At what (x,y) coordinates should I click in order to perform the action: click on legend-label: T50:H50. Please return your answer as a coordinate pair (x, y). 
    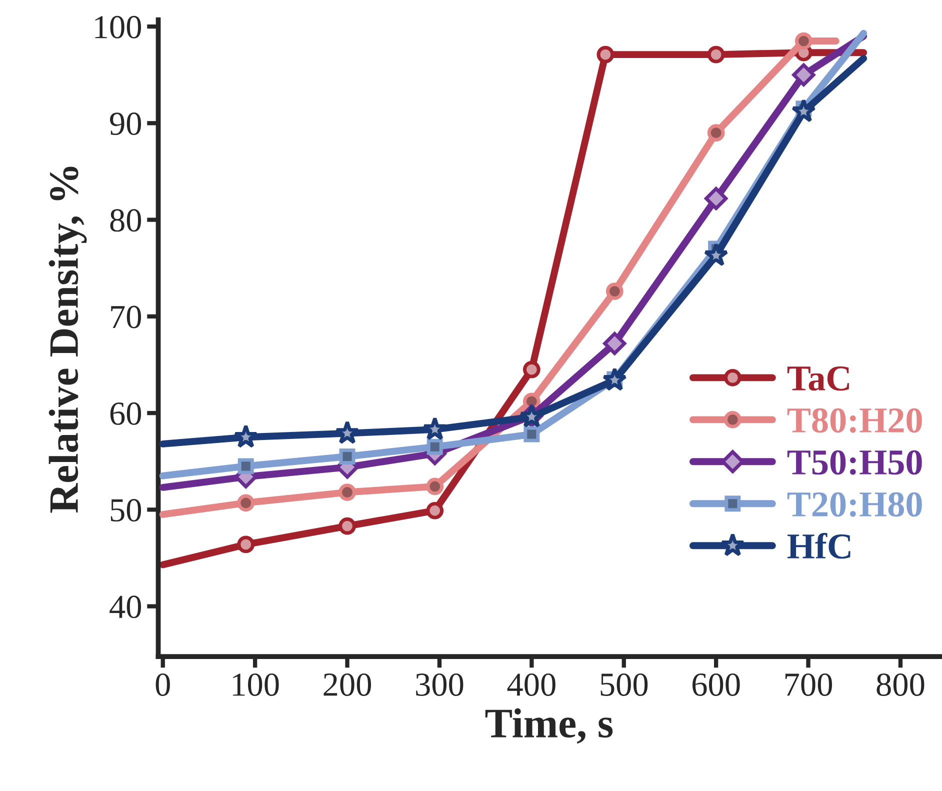
    Looking at the image, I should click on (854, 462).